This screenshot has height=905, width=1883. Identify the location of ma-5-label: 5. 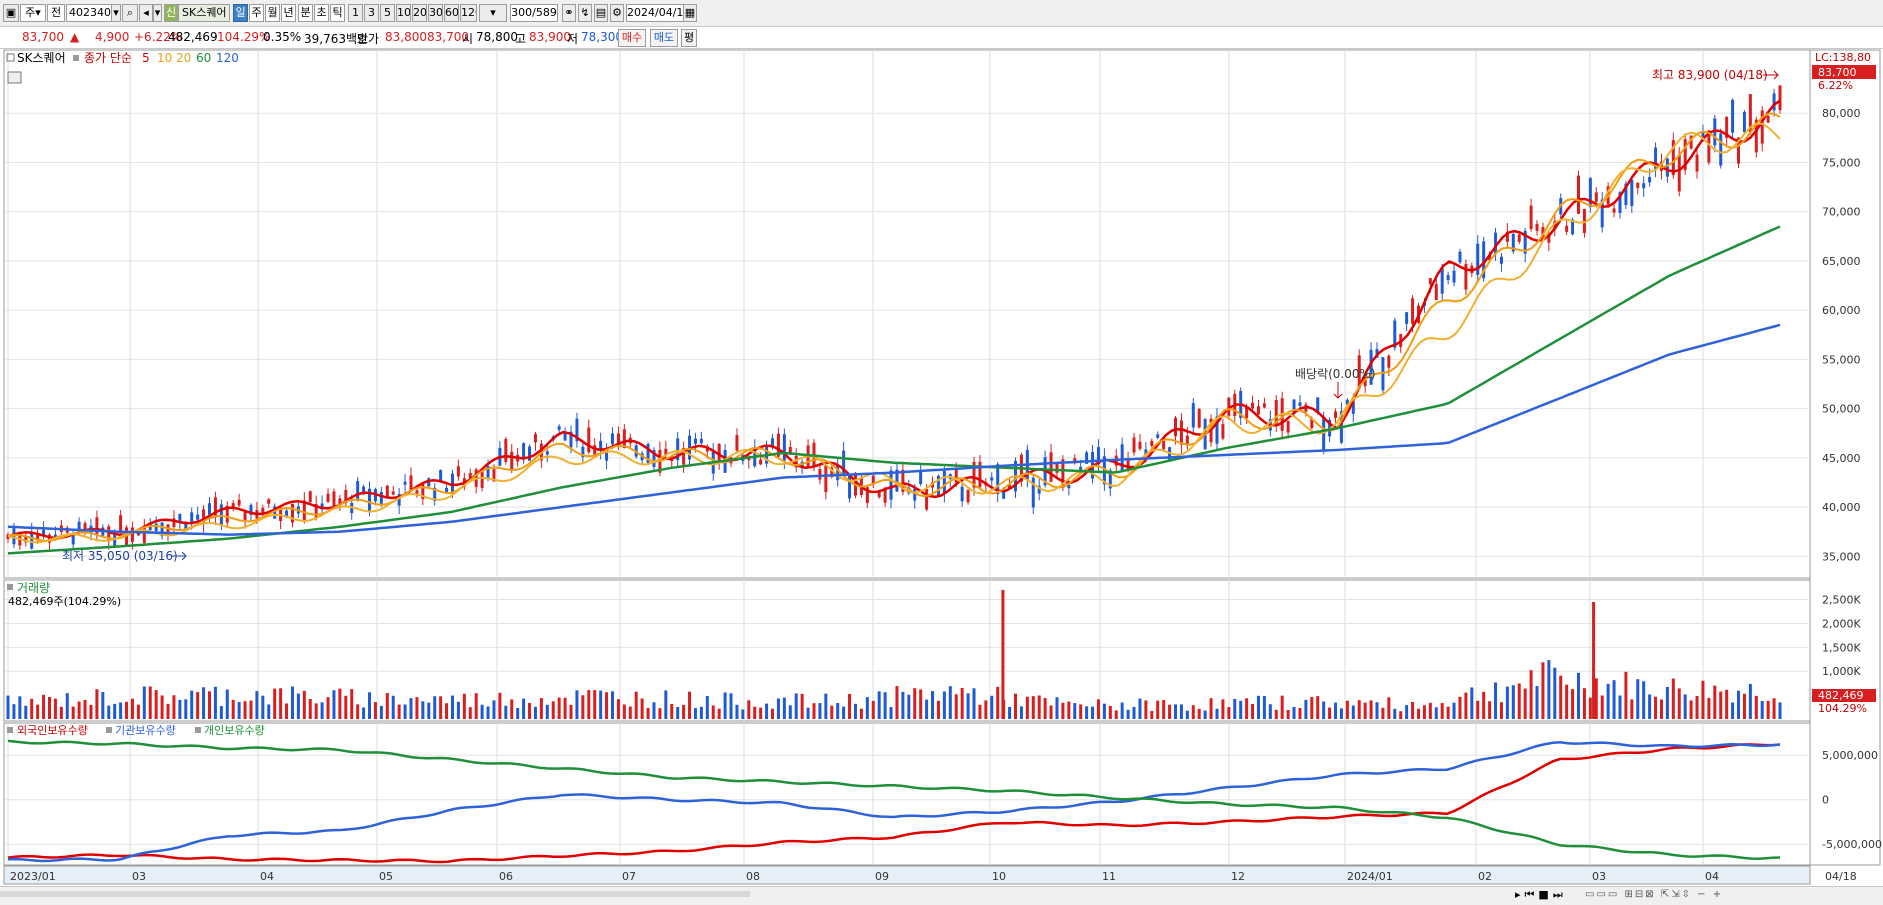
(146, 58).